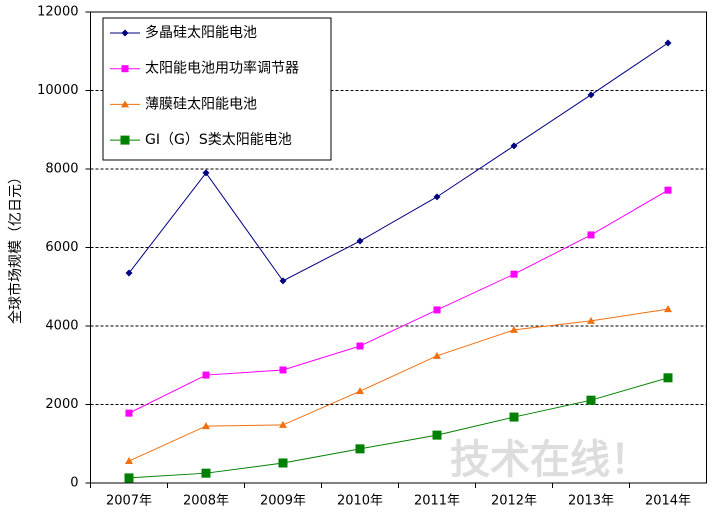 The width and height of the screenshot is (719, 523). What do you see at coordinates (74, 483) in the screenshot?
I see `y-tick-label: 0` at bounding box center [74, 483].